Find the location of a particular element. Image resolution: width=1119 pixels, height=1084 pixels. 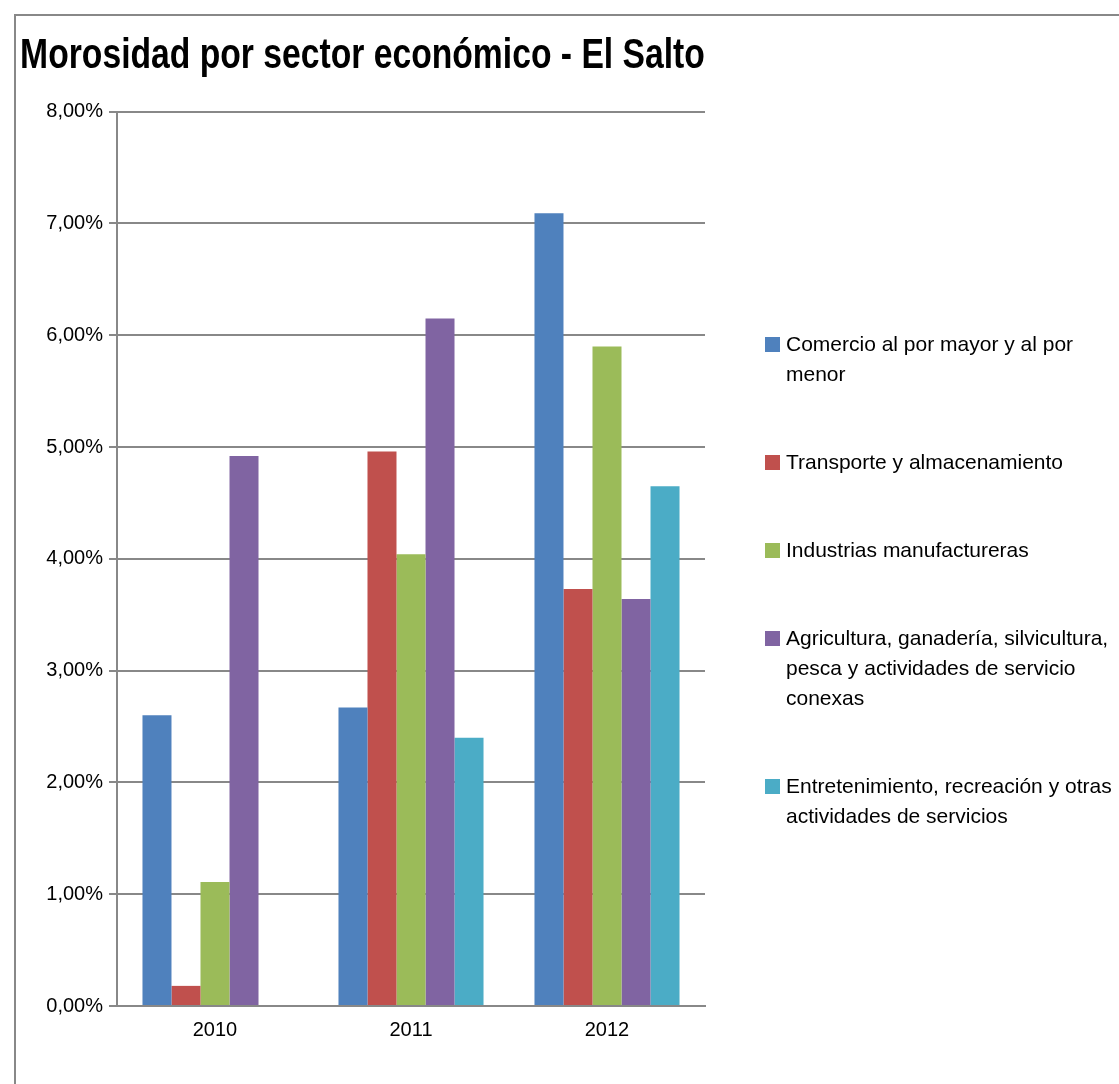

chart-title: Morosidad por sector económico - El Salto is located at coordinates (362, 52).